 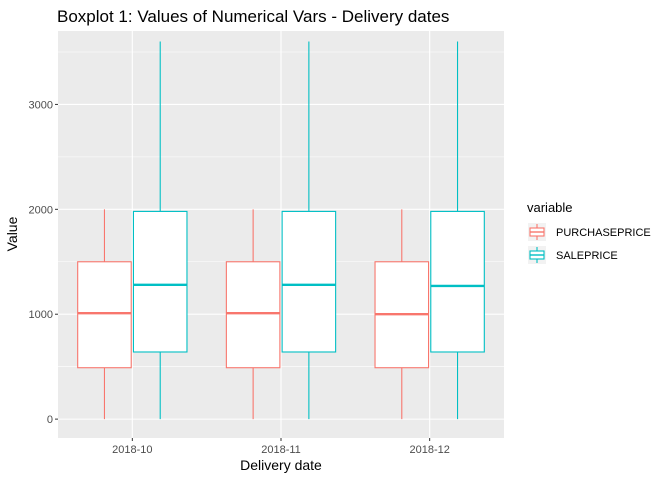 What do you see at coordinates (41, 105) in the screenshot?
I see `y-tick-label: 3000` at bounding box center [41, 105].